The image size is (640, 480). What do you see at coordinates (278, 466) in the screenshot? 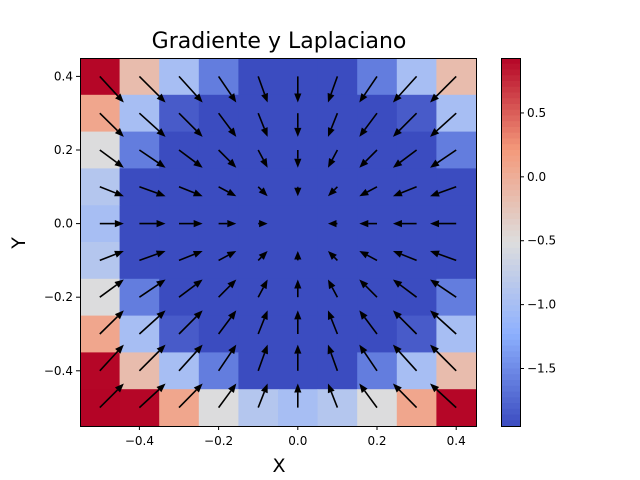
I see `x-axis-label: X` at bounding box center [278, 466].